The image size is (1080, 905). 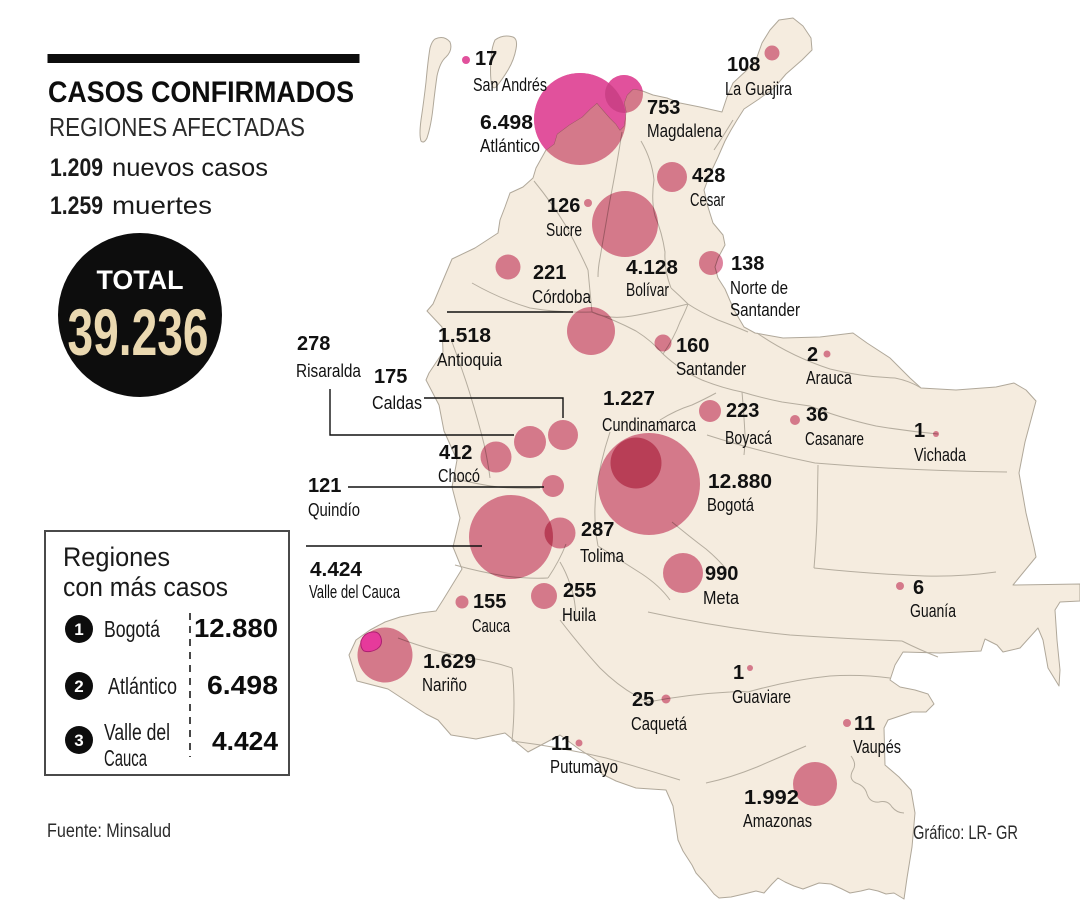 I want to click on svg-text: Fuente: Minsalud, so click(x=109, y=831).